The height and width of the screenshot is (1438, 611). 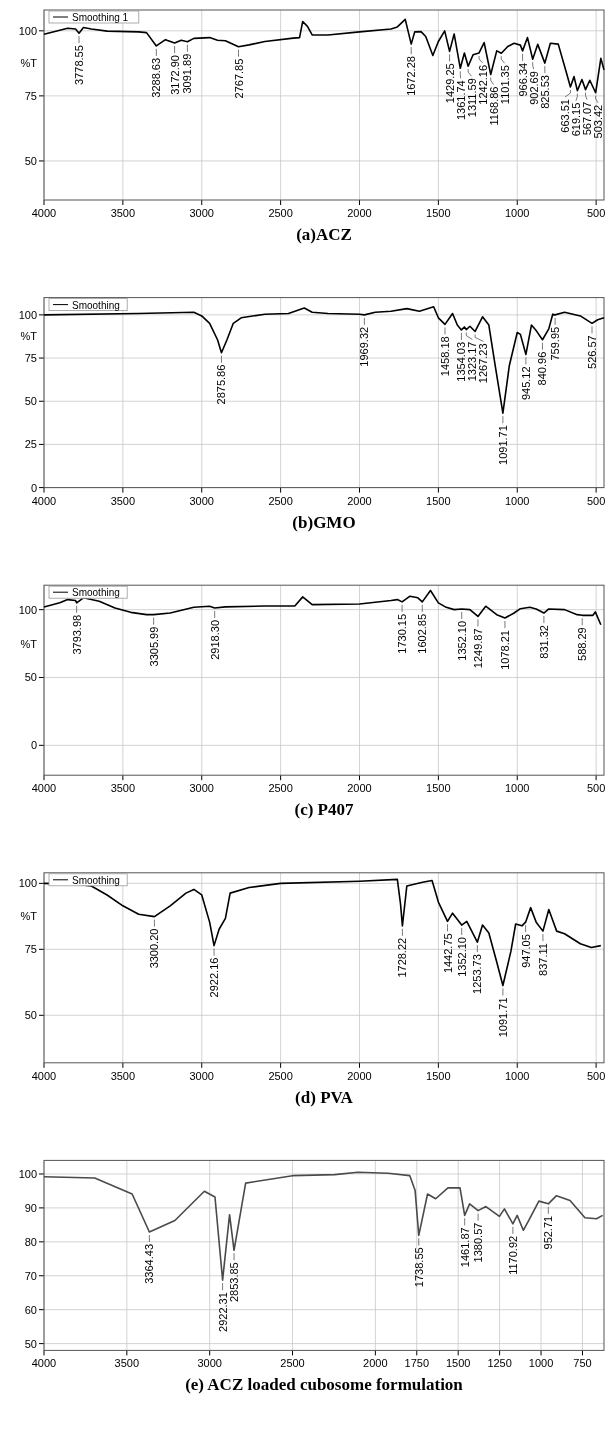 What do you see at coordinates (493, 106) in the screenshot?
I see `annotation: 1168.86` at bounding box center [493, 106].